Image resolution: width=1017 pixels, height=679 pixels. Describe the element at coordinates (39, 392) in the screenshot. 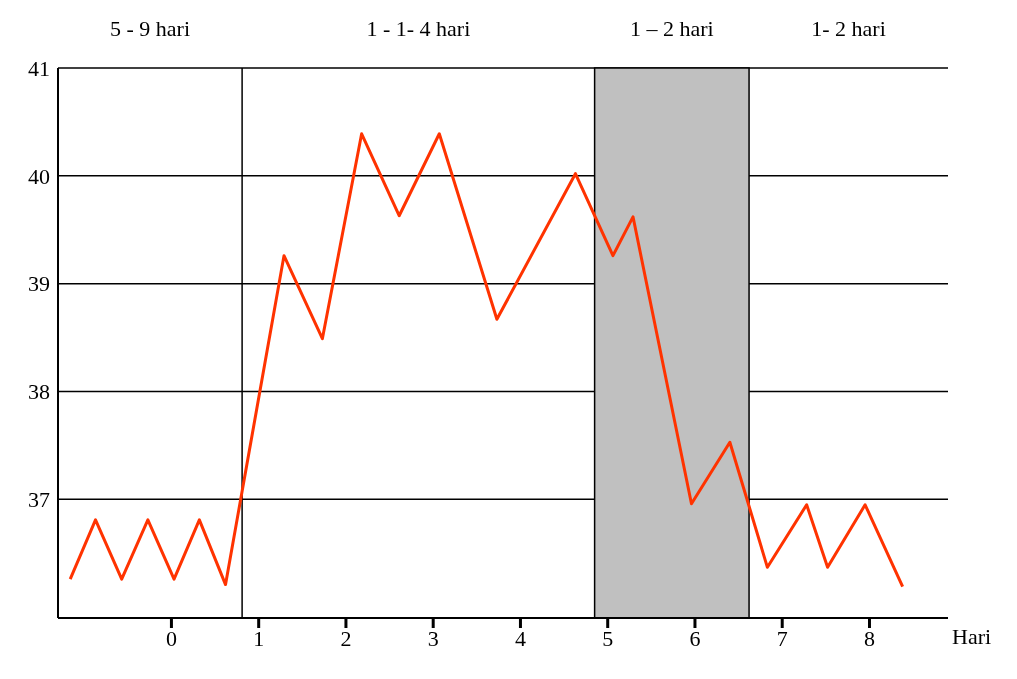

I see `y-tick-label: 38` at that location.